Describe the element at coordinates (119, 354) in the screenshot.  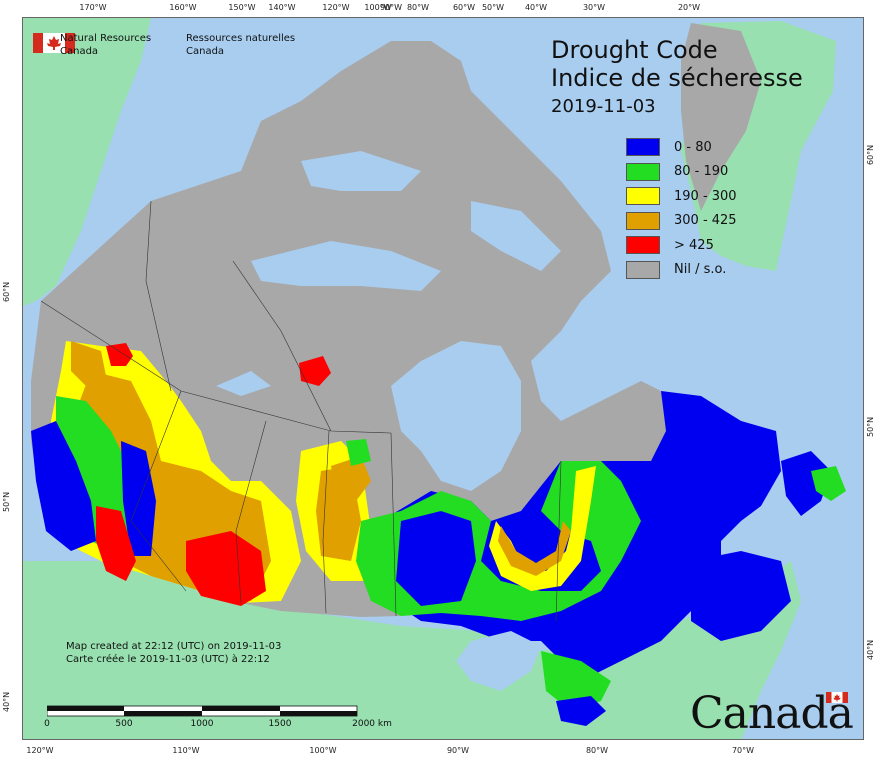
I see `north-bc-red` at that location.